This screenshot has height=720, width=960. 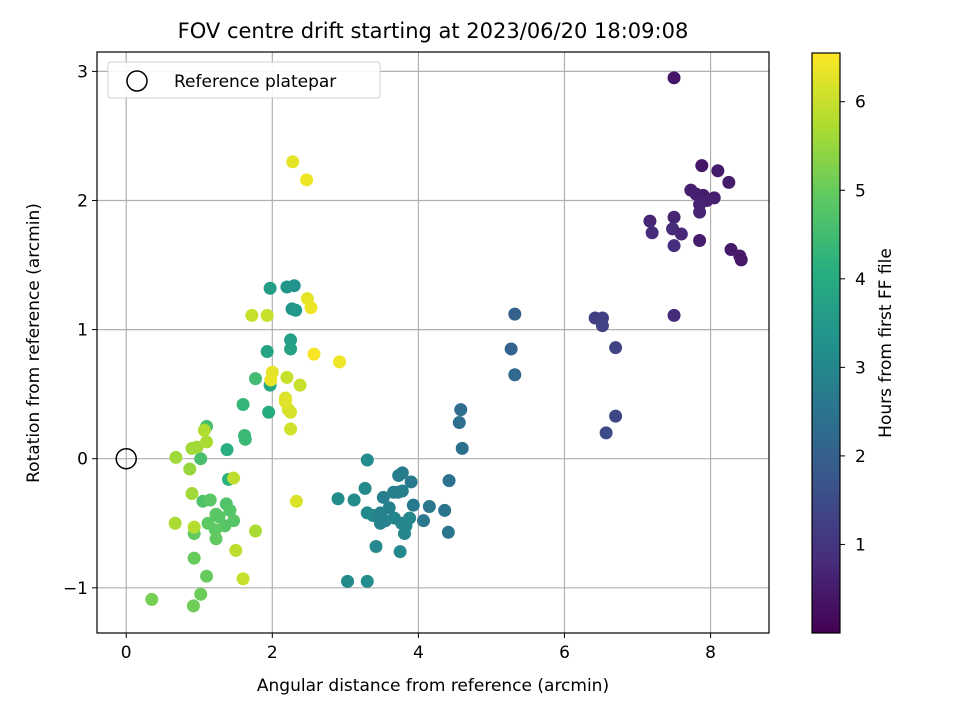 I want to click on colorbar-tick-label: 5, so click(x=860, y=191).